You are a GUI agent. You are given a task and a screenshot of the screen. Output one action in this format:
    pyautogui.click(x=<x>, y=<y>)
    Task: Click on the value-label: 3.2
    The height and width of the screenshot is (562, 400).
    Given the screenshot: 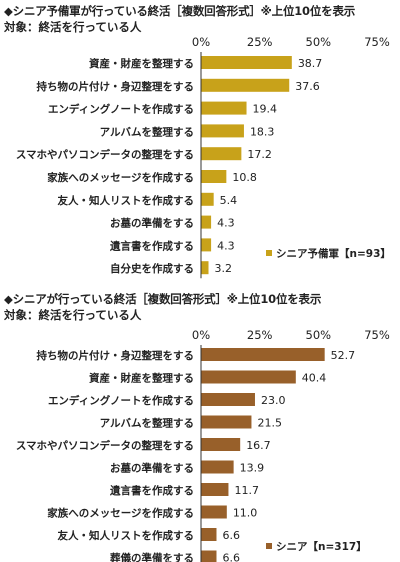 What is the action you would take?
    pyautogui.click(x=224, y=268)
    